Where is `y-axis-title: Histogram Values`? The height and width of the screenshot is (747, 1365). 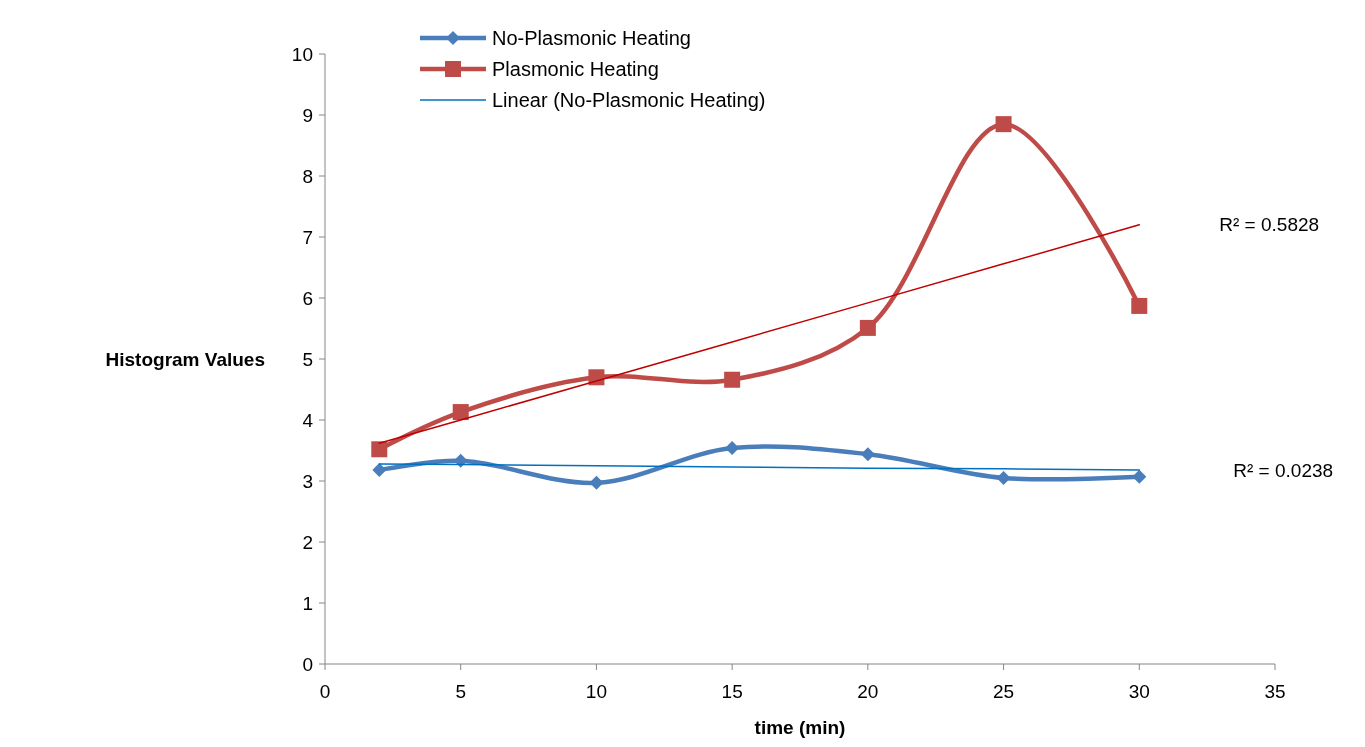 y-axis-title: Histogram Values is located at coordinates (185, 359).